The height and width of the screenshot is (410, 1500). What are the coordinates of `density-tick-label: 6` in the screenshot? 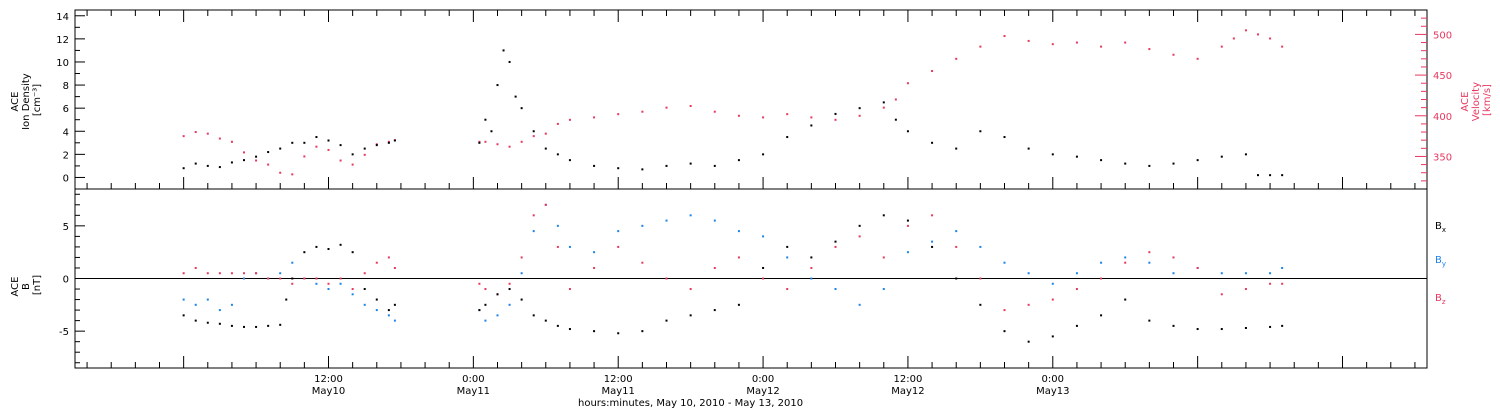 It's located at (66, 109).